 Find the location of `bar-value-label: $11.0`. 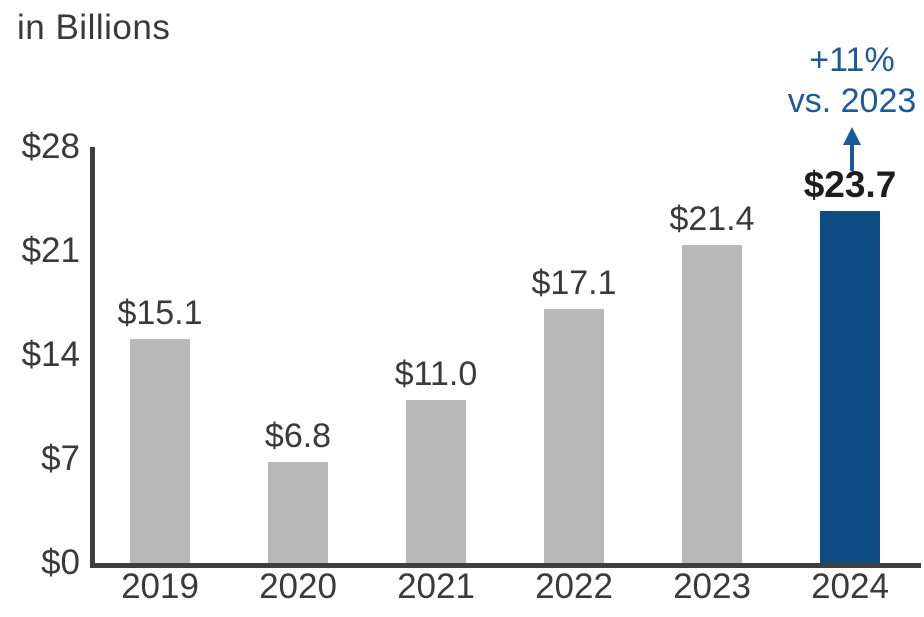

bar-value-label: $11.0 is located at coordinates (436, 373).